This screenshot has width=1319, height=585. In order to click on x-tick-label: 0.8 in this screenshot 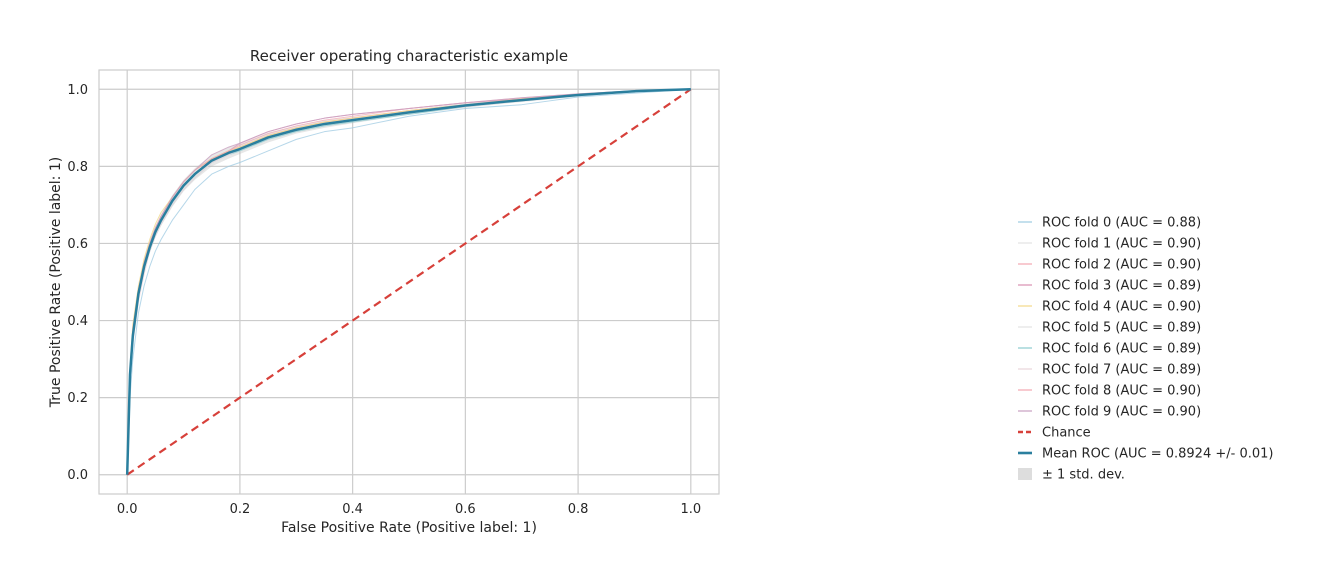, I will do `click(578, 509)`.